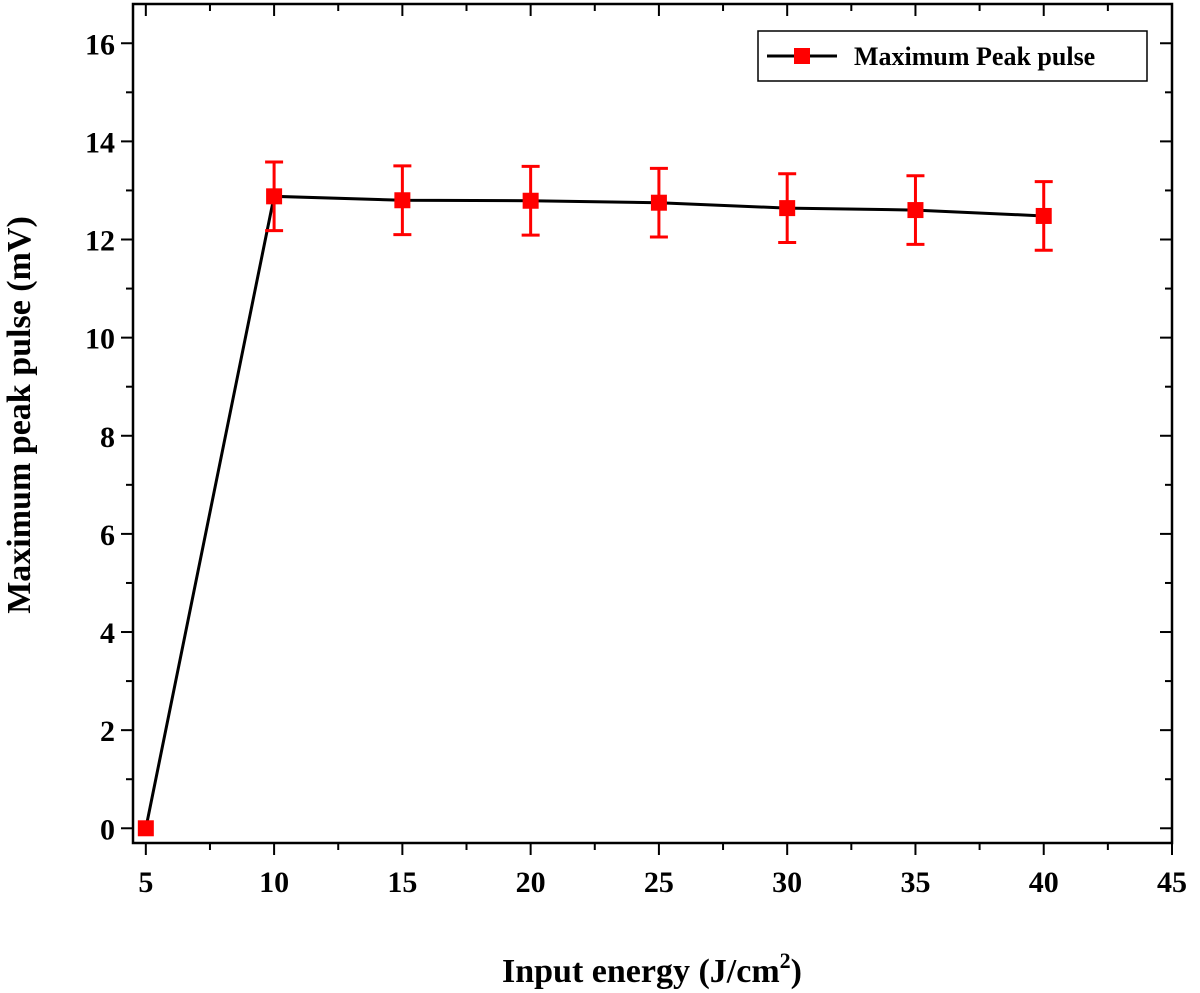  Describe the element at coordinates (785, 960) in the screenshot. I see `x-axis-label-sup: 2` at that location.